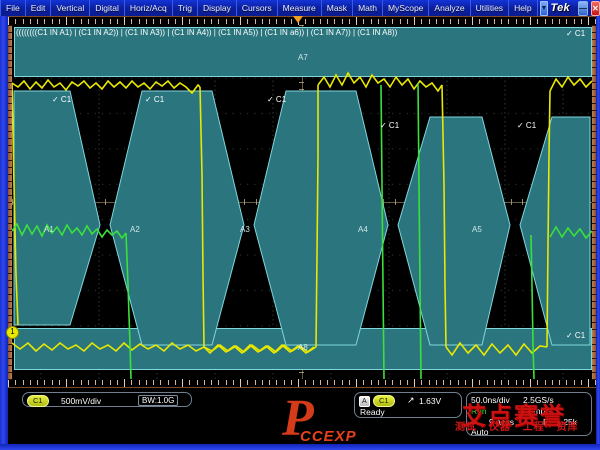 The image size is (600, 450). What do you see at coordinates (490, 8) in the screenshot?
I see `menu-item-utilities: Utilities` at bounding box center [490, 8].